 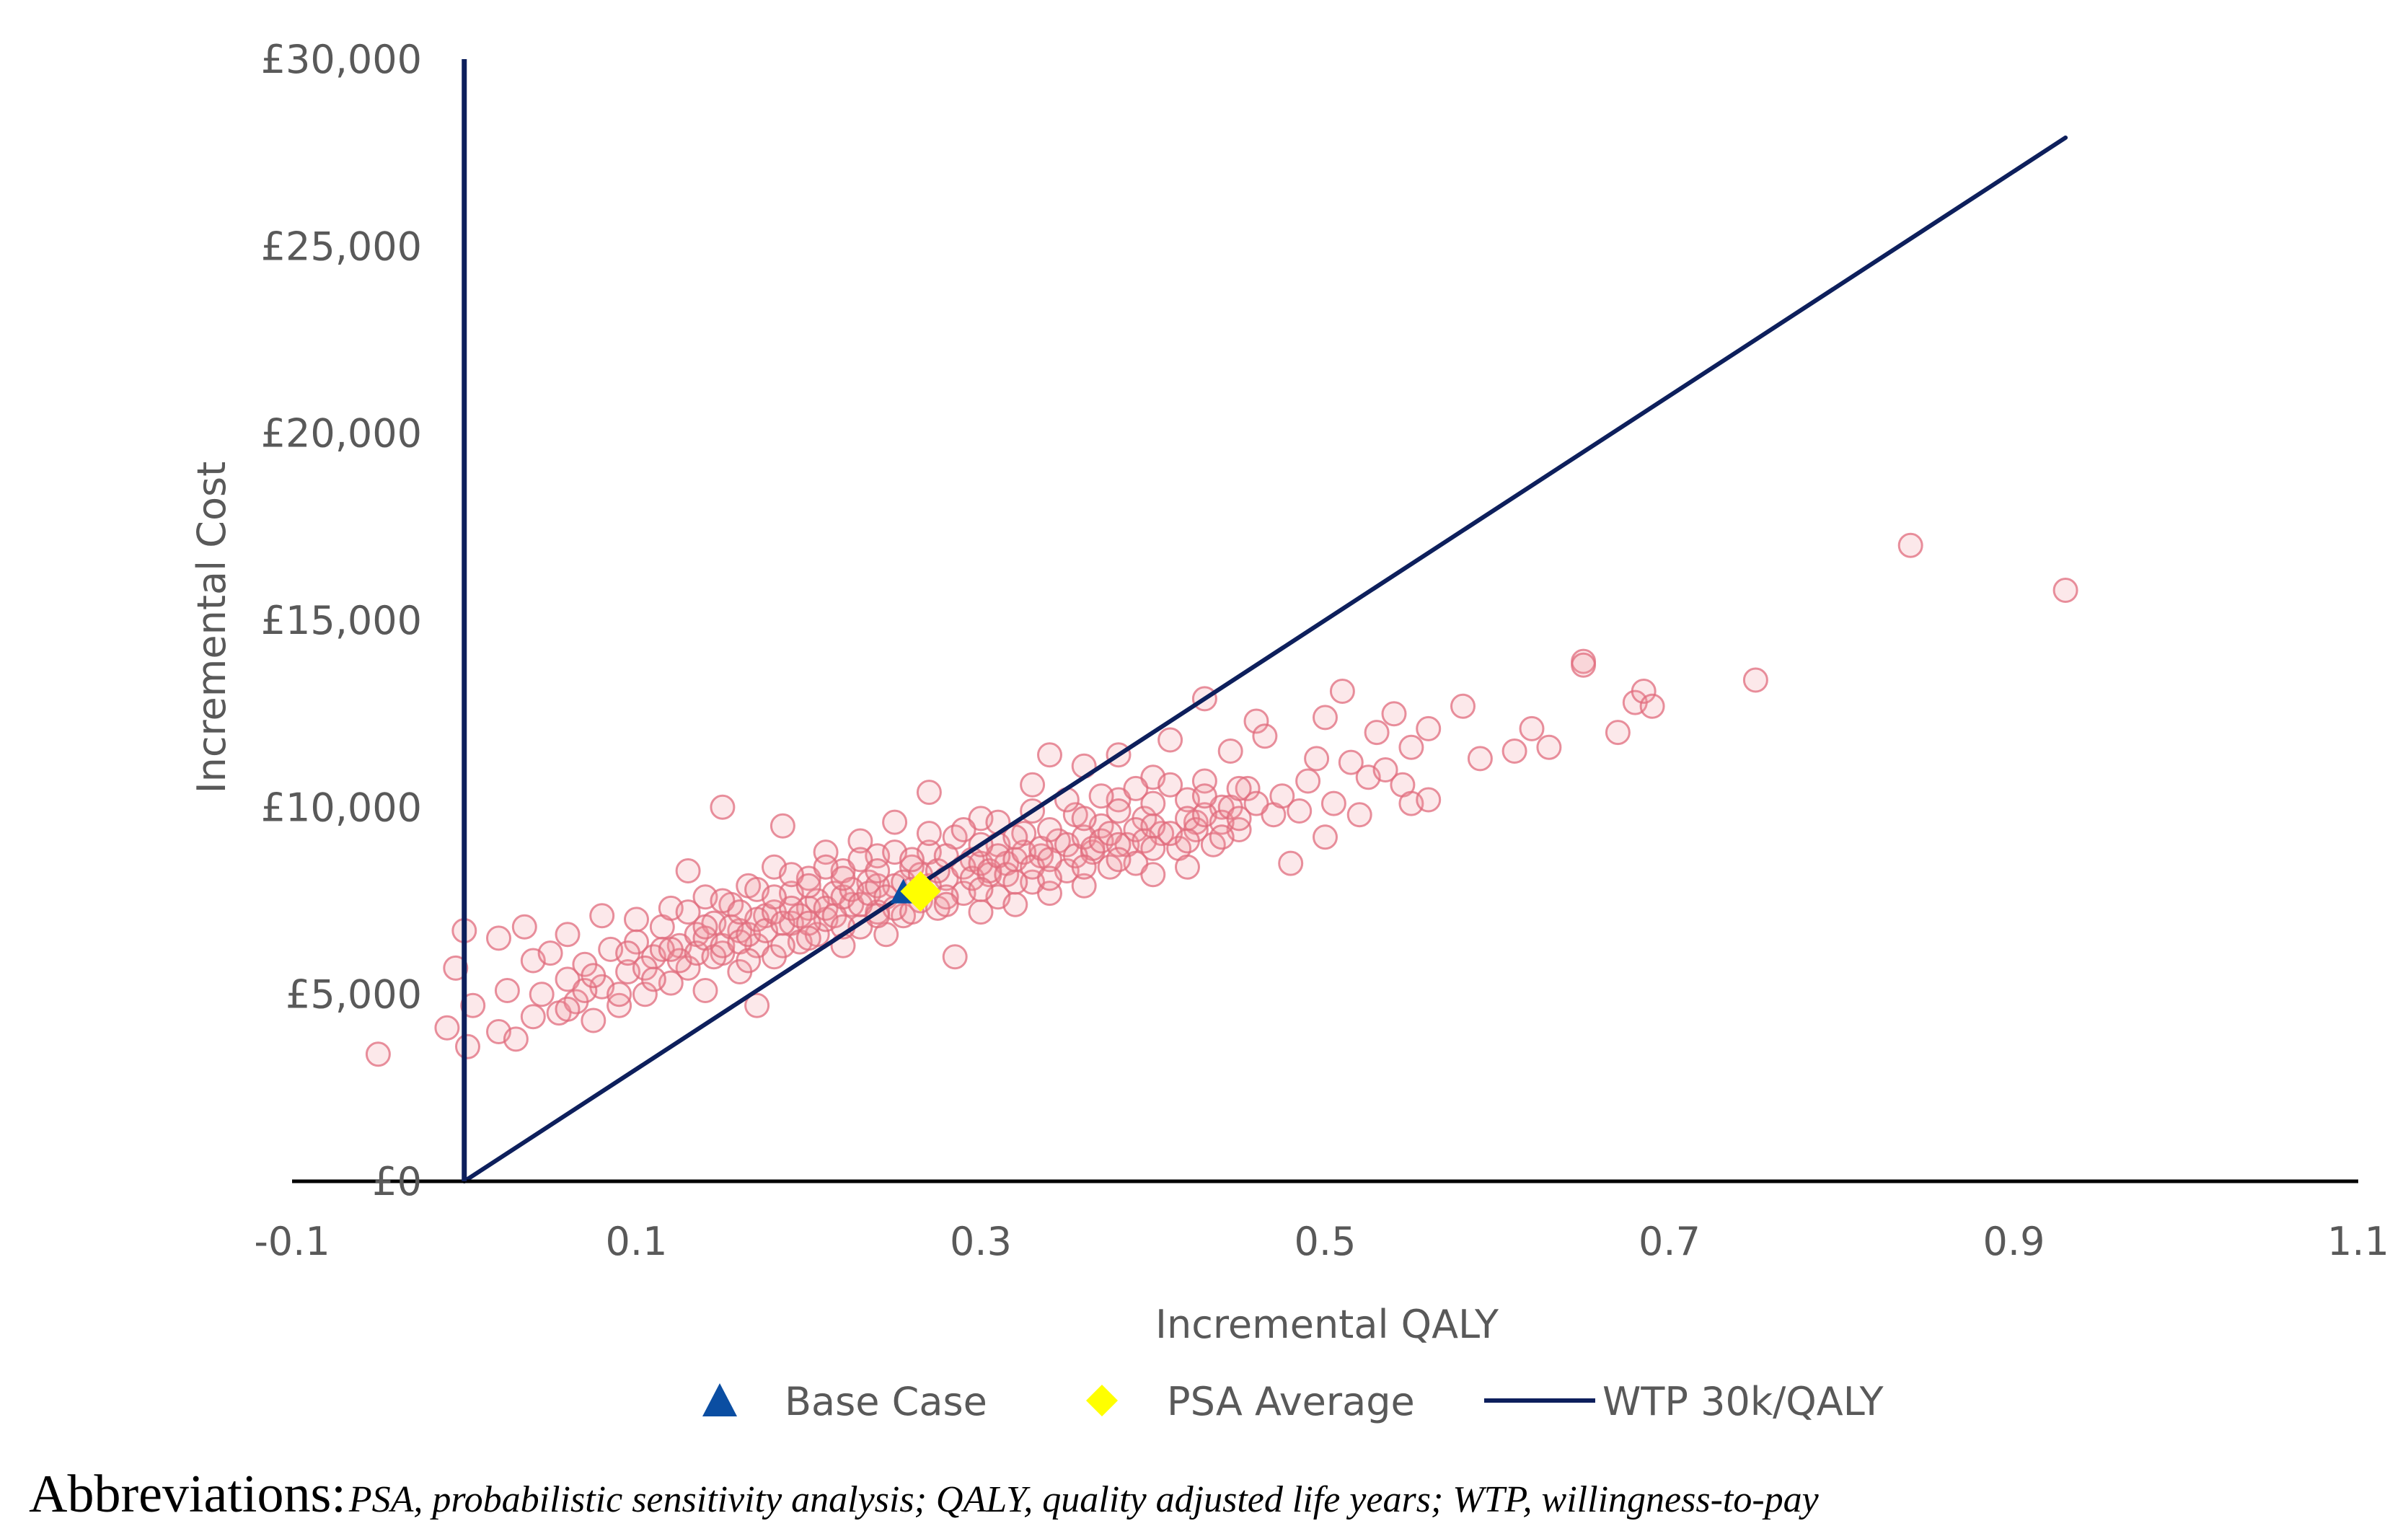 What do you see at coordinates (886, 1401) in the screenshot?
I see `legend-base-case-label: Base Case` at bounding box center [886, 1401].